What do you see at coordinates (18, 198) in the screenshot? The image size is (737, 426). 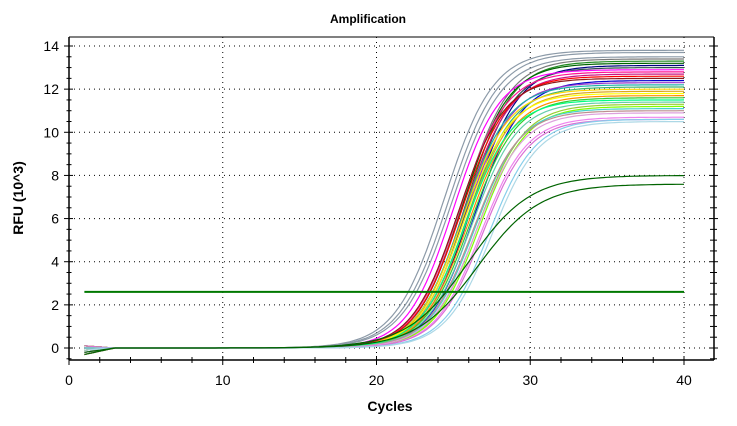 I see `y-axis-title: RFU (10^3)` at bounding box center [18, 198].